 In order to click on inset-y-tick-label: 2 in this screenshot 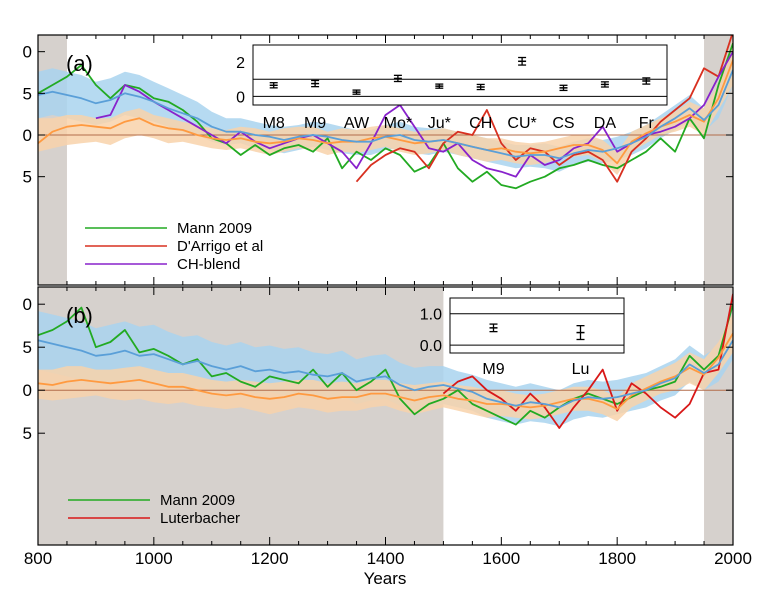, I will do `click(240, 63)`.